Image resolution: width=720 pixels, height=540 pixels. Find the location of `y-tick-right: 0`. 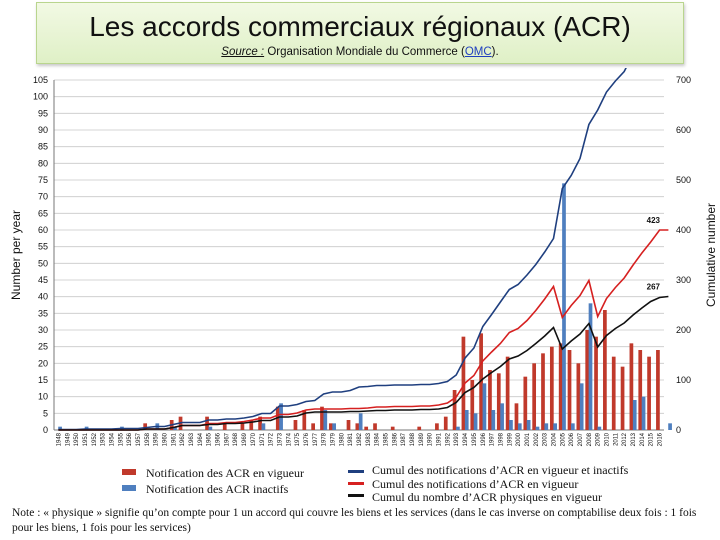

y-tick-right: 0 is located at coordinates (678, 430).